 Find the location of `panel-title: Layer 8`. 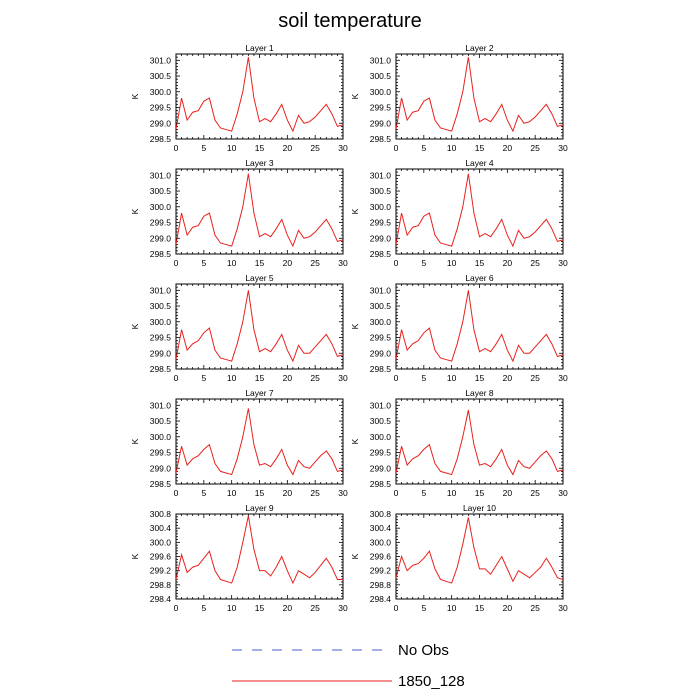

panel-title: Layer 8 is located at coordinates (479, 393).